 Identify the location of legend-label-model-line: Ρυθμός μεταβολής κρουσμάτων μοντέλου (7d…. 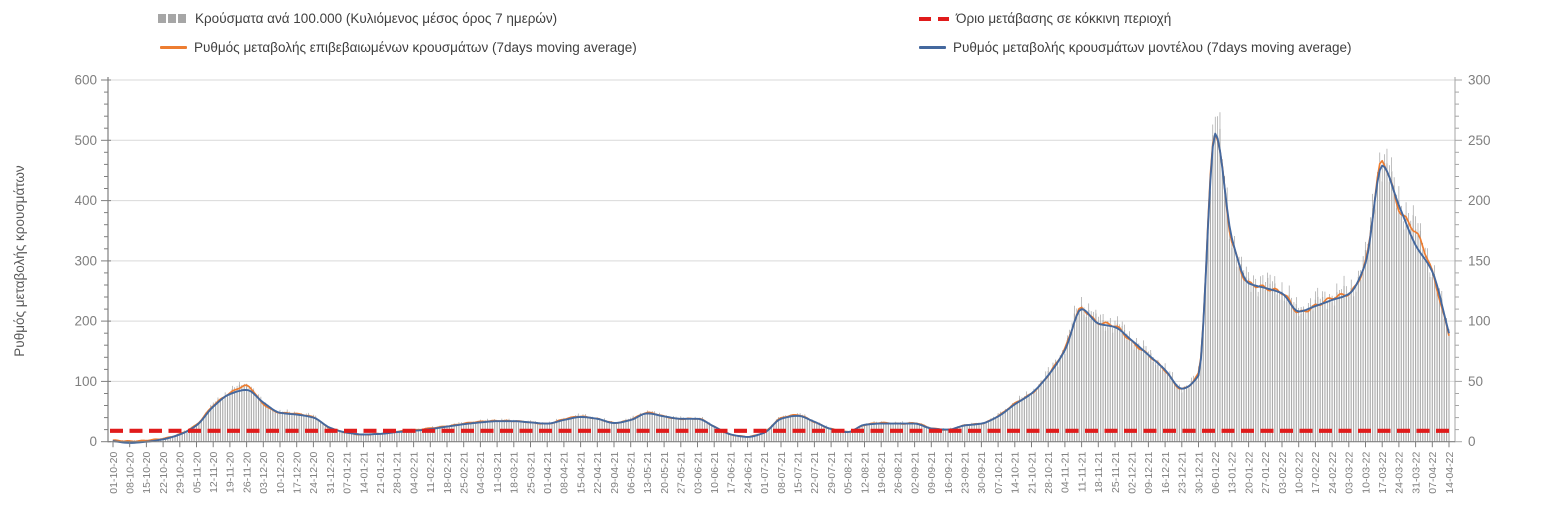
(1152, 47).